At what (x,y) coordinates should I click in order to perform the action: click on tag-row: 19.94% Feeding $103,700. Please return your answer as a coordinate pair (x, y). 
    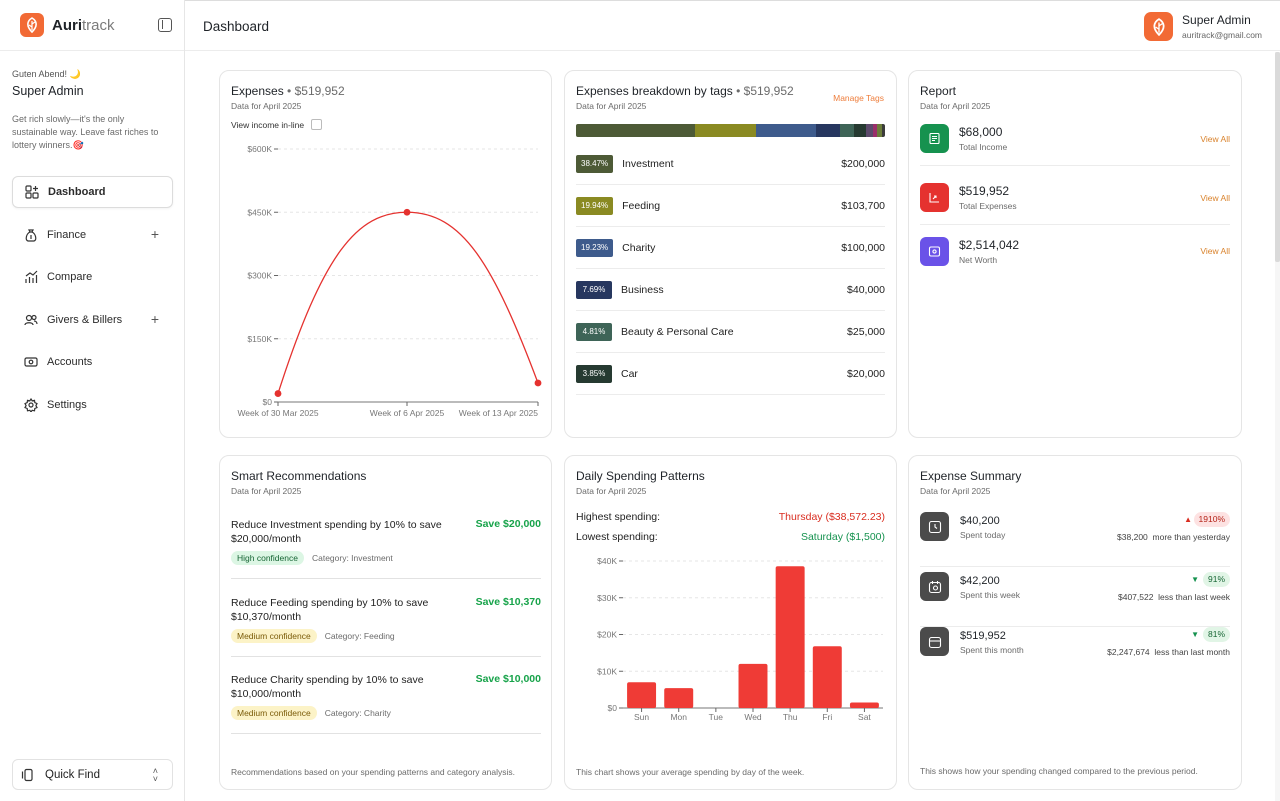
    Looking at the image, I should click on (730, 206).